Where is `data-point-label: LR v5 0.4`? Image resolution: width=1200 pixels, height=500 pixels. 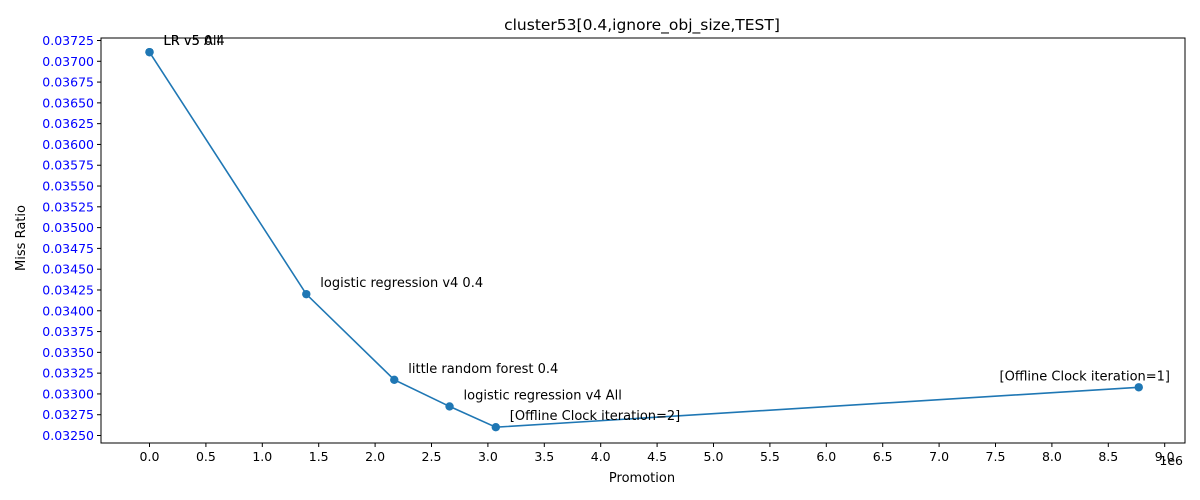
data-point-label: LR v5 0.4 is located at coordinates (194, 41).